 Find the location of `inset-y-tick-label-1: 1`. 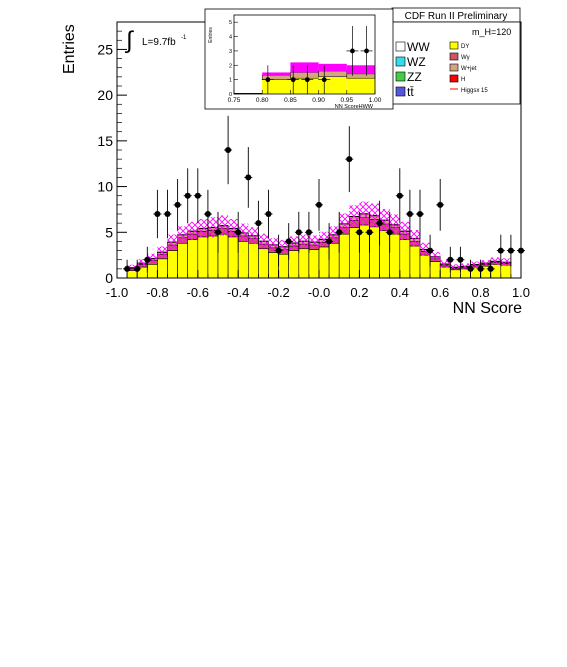

inset-y-tick-label-1: 1 is located at coordinates (230, 81).